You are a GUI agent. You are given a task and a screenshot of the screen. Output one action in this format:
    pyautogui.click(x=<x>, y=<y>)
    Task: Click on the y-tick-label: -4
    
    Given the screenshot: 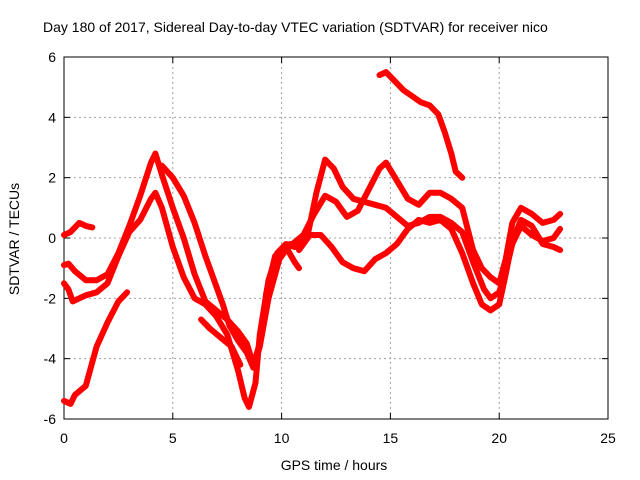 What is the action you would take?
    pyautogui.click(x=50, y=359)
    